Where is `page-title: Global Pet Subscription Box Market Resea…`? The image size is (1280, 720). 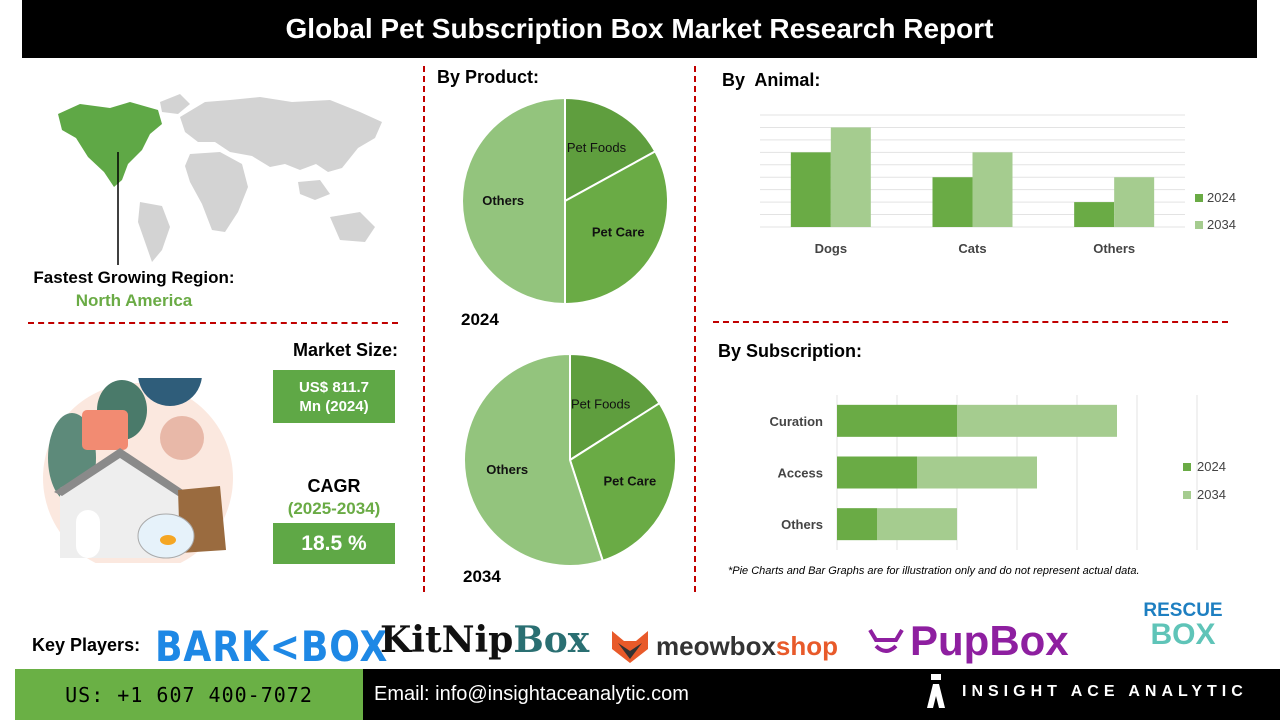 page-title: Global Pet Subscription Box Market Resea… is located at coordinates (639, 29).